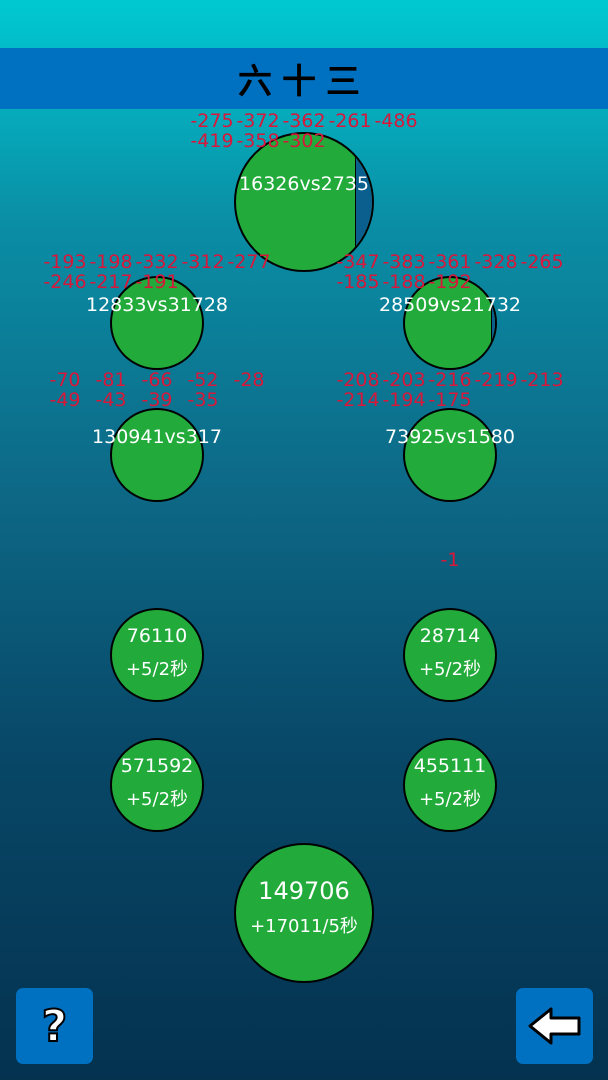  What do you see at coordinates (358, 282) in the screenshot?
I see `damage-number: -185` at bounding box center [358, 282].